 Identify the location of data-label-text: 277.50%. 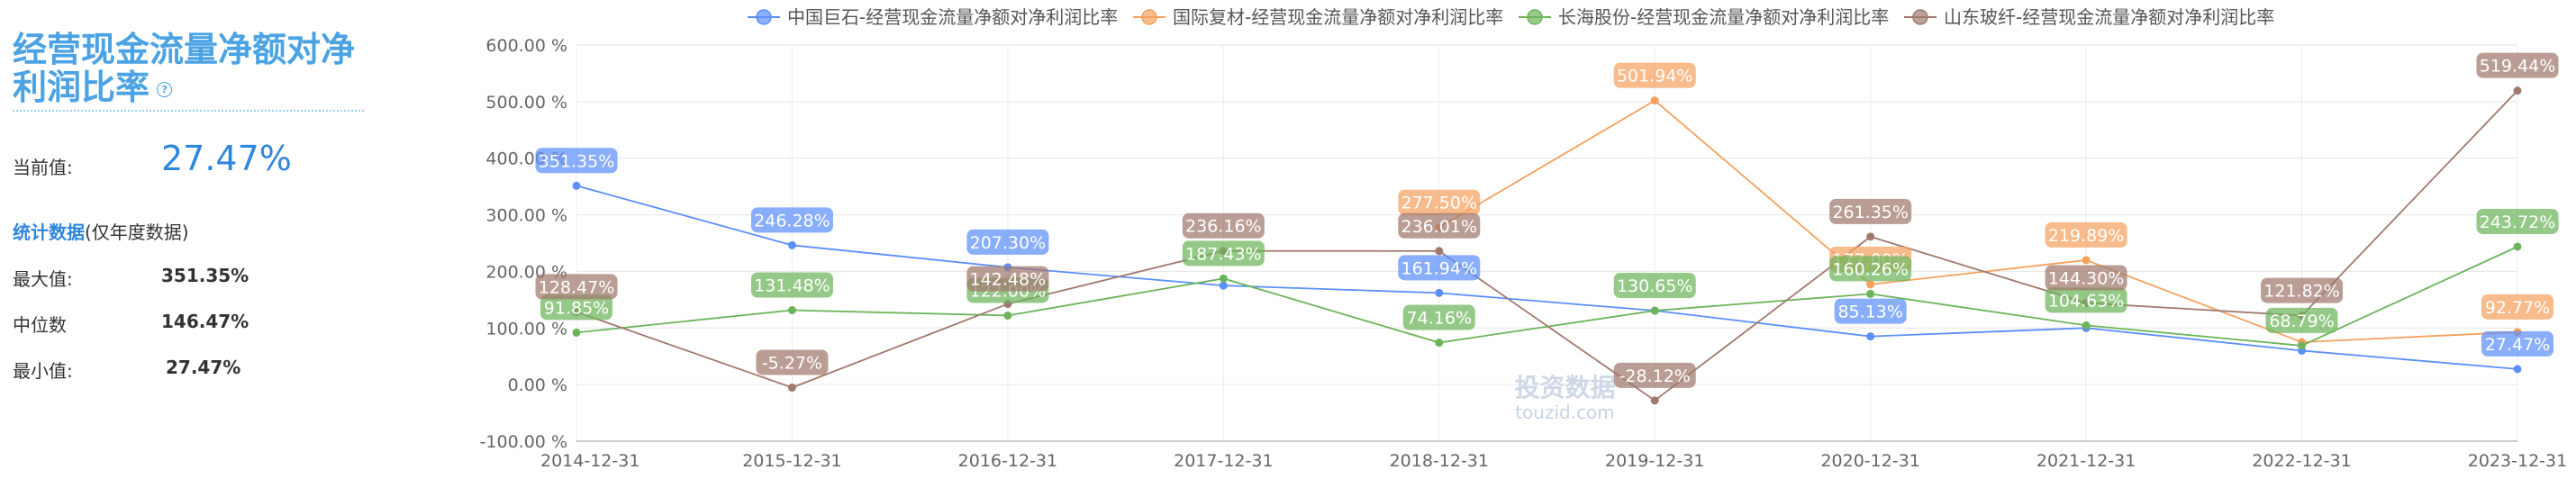
(1439, 203).